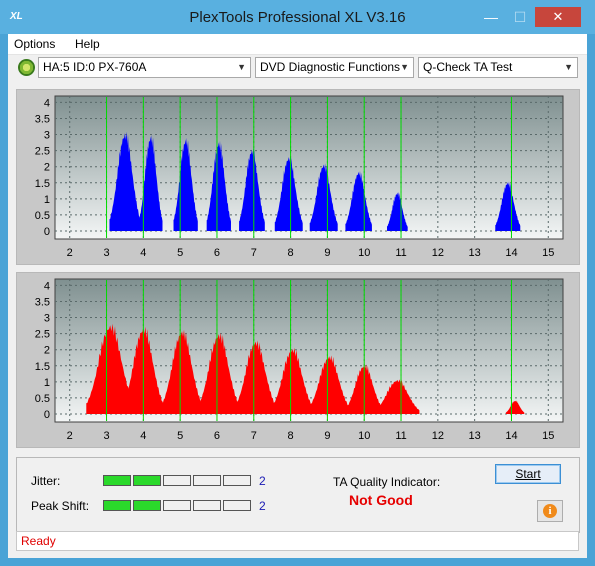 This screenshot has height=566, width=595. I want to click on drive-select-value: HA:5 ID:0 PX-760A, so click(95, 67).